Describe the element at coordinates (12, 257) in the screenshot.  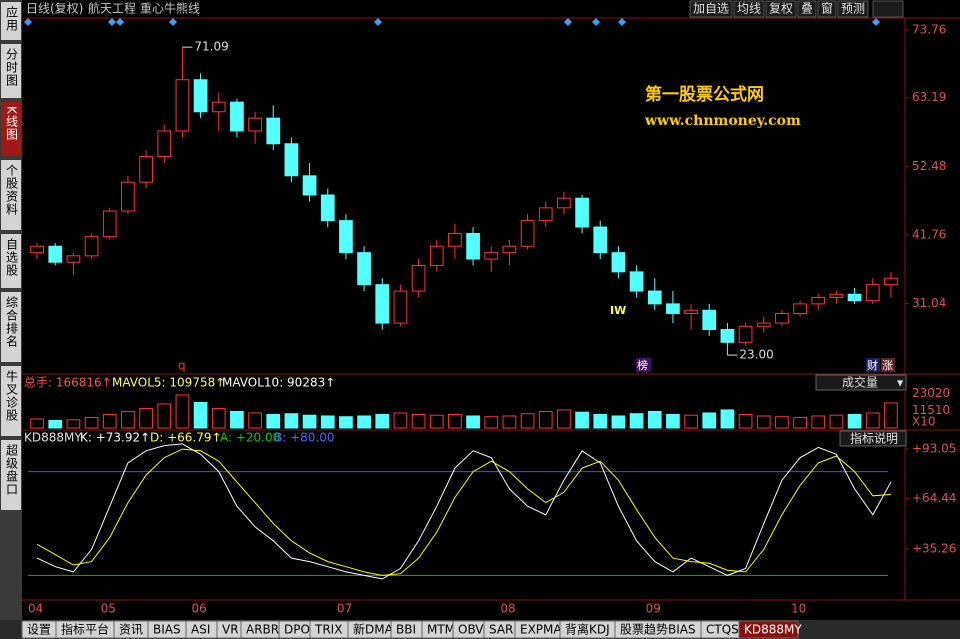
I see `sidebar-tab-label: 自选股` at that location.